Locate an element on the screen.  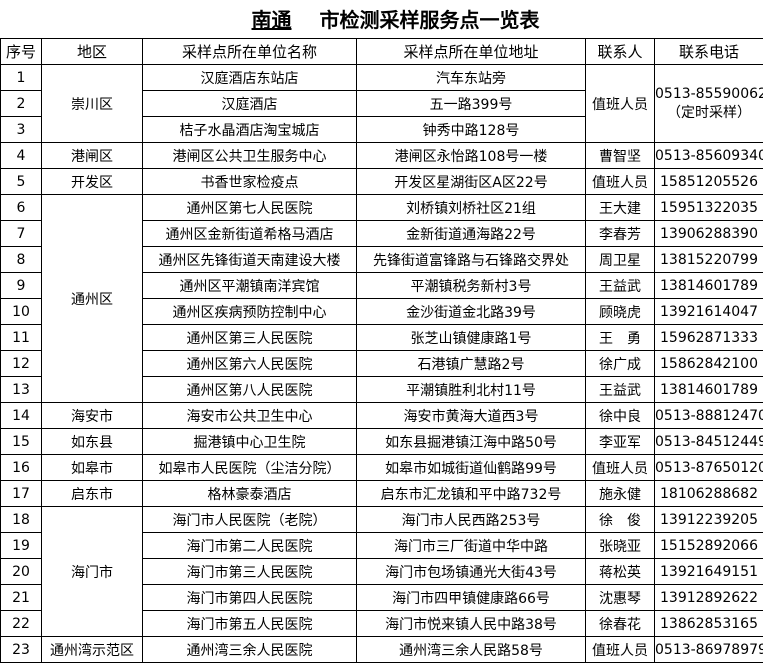
cell-region: 港闸区 is located at coordinates (92, 155).